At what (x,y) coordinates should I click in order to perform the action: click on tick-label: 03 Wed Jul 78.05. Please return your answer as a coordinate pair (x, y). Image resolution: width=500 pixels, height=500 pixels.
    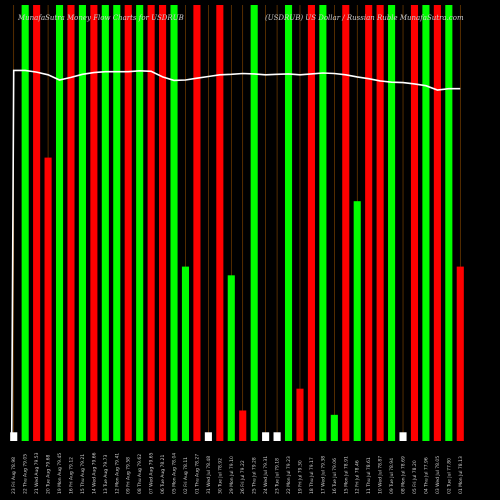
    Looking at the image, I should click on (438, 475).